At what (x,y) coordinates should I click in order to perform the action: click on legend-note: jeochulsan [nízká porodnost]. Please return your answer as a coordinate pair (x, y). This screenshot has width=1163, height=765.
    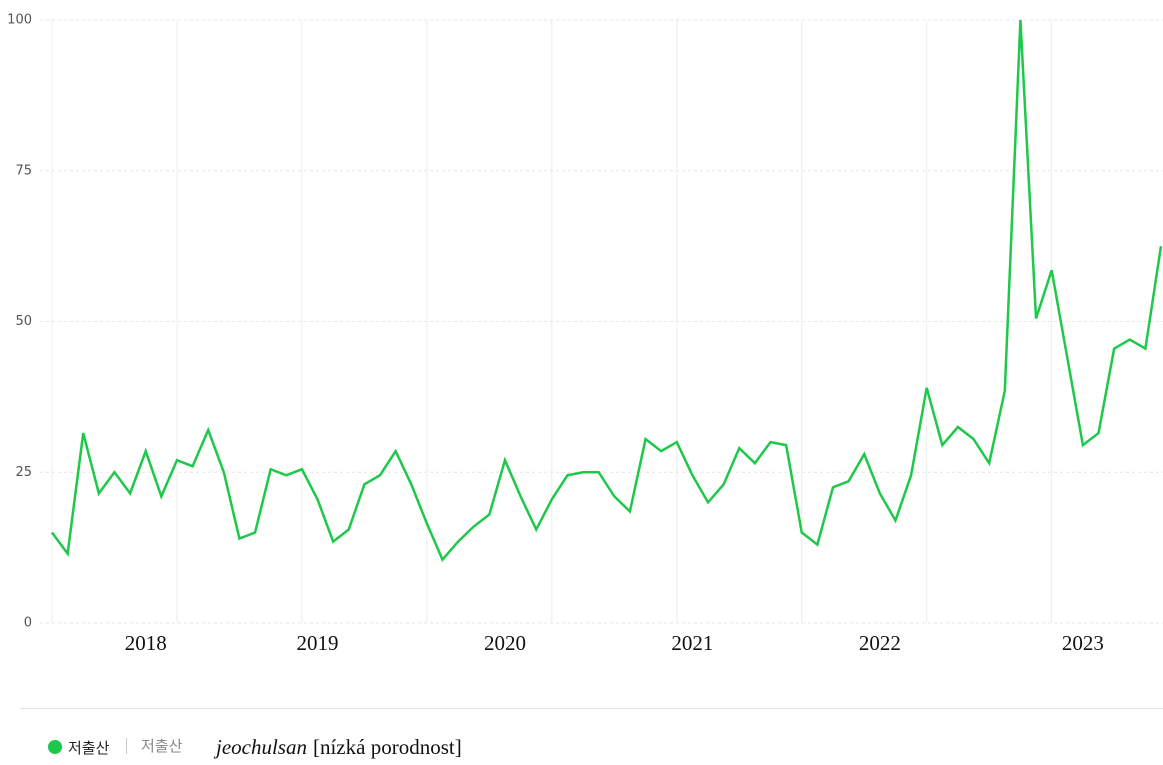
    Looking at the image, I should click on (339, 747).